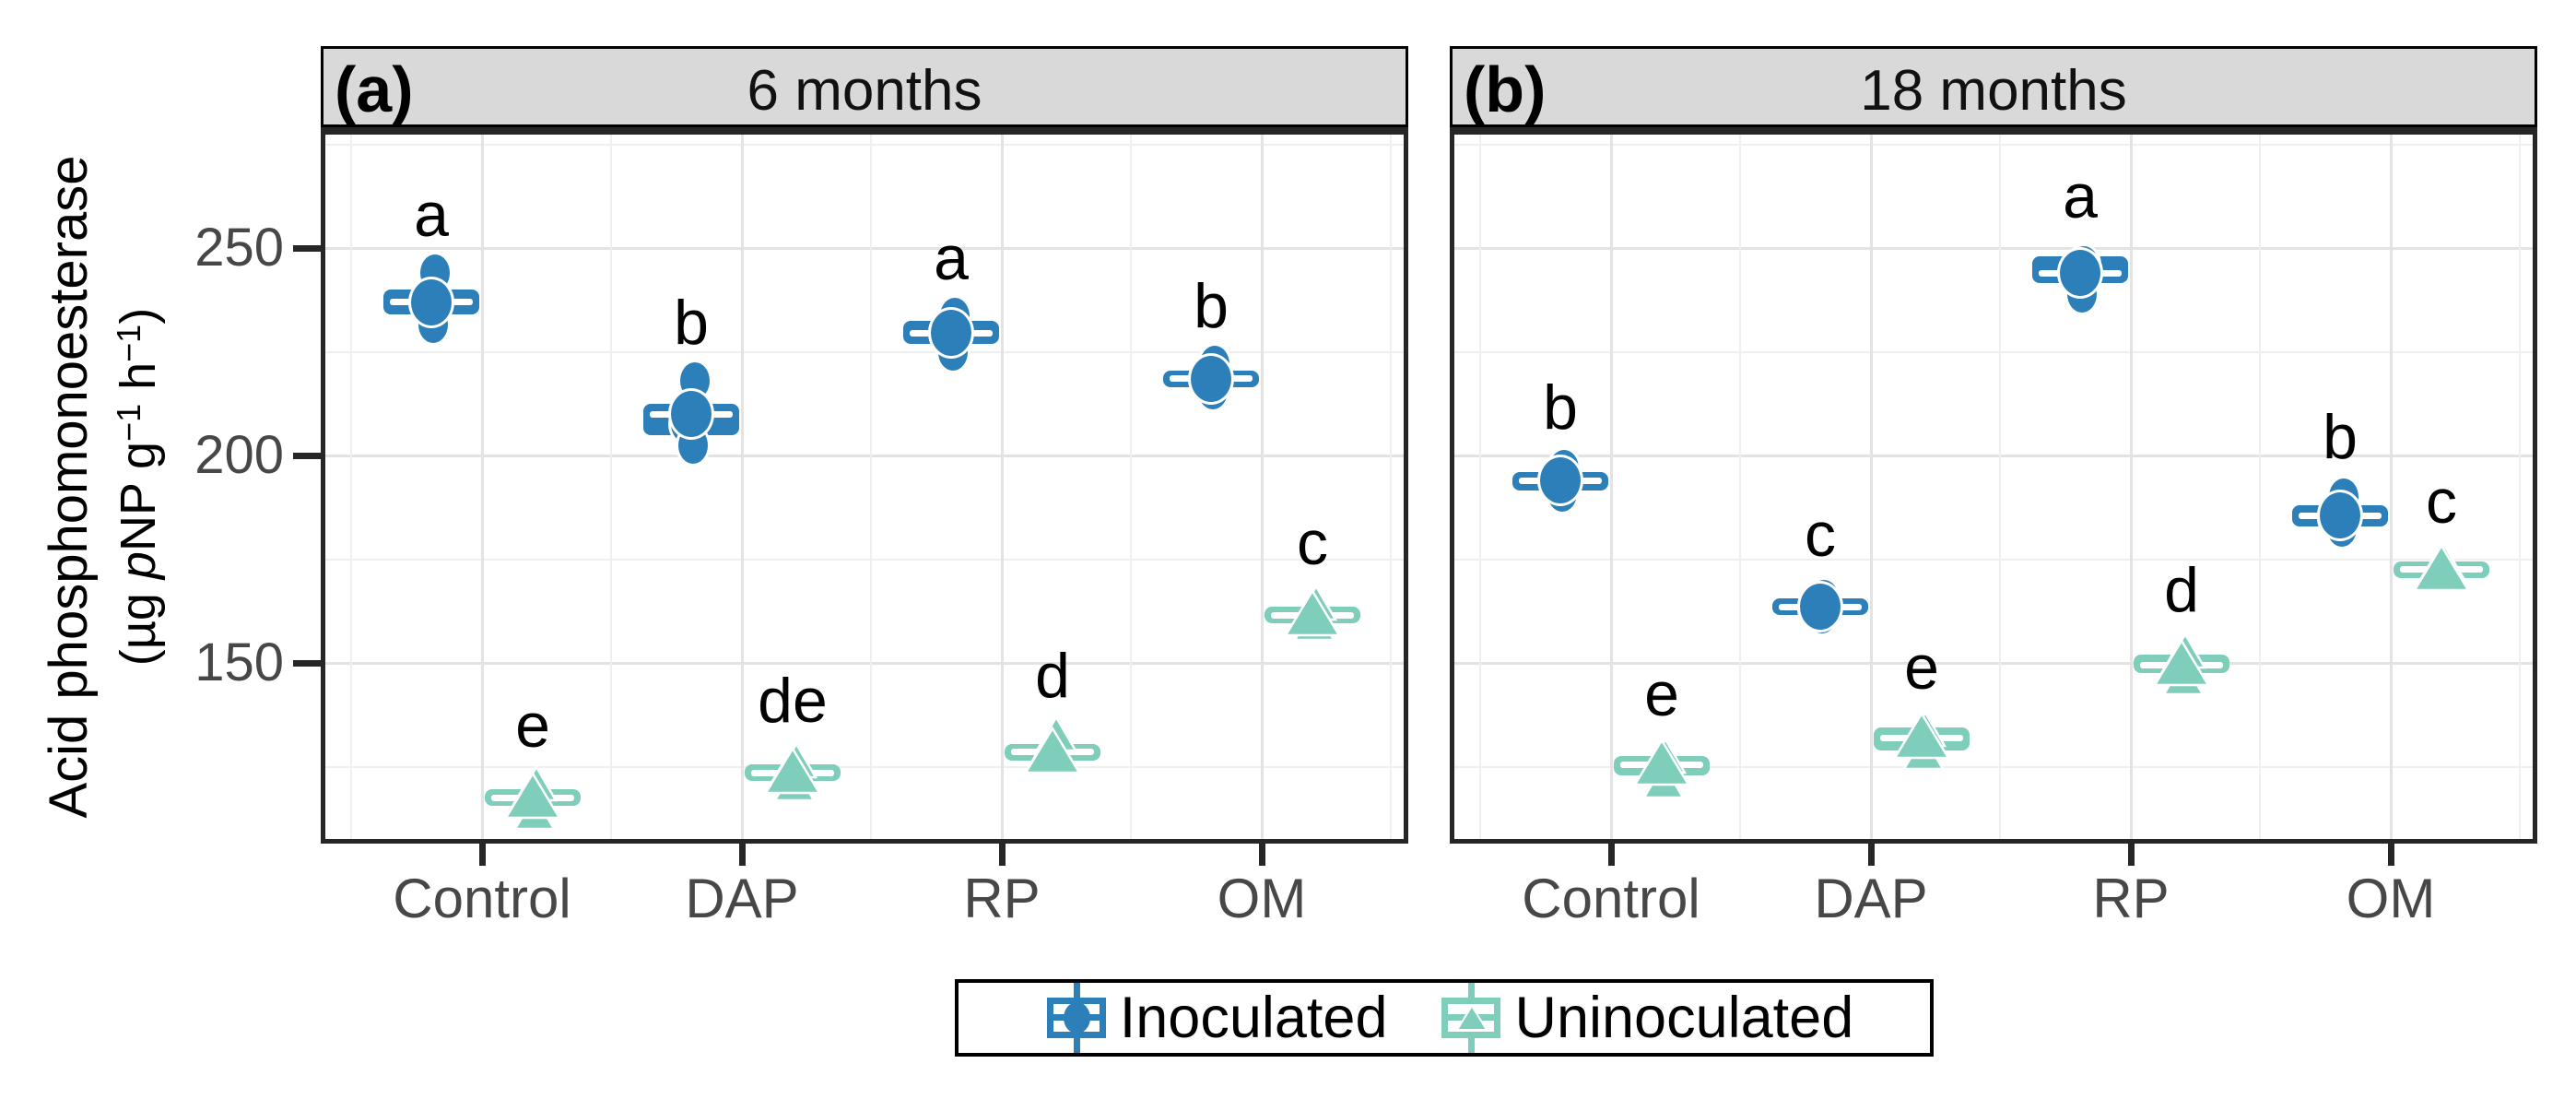 The width and height of the screenshot is (2576, 1099). I want to click on x-tick-label-OM-0: OM, so click(1262, 899).